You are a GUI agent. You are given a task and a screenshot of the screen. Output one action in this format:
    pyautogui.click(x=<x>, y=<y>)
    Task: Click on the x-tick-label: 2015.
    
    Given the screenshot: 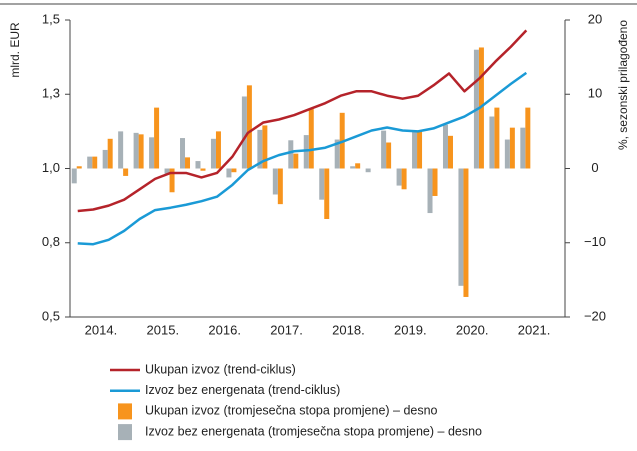 What is the action you would take?
    pyautogui.click(x=163, y=329)
    